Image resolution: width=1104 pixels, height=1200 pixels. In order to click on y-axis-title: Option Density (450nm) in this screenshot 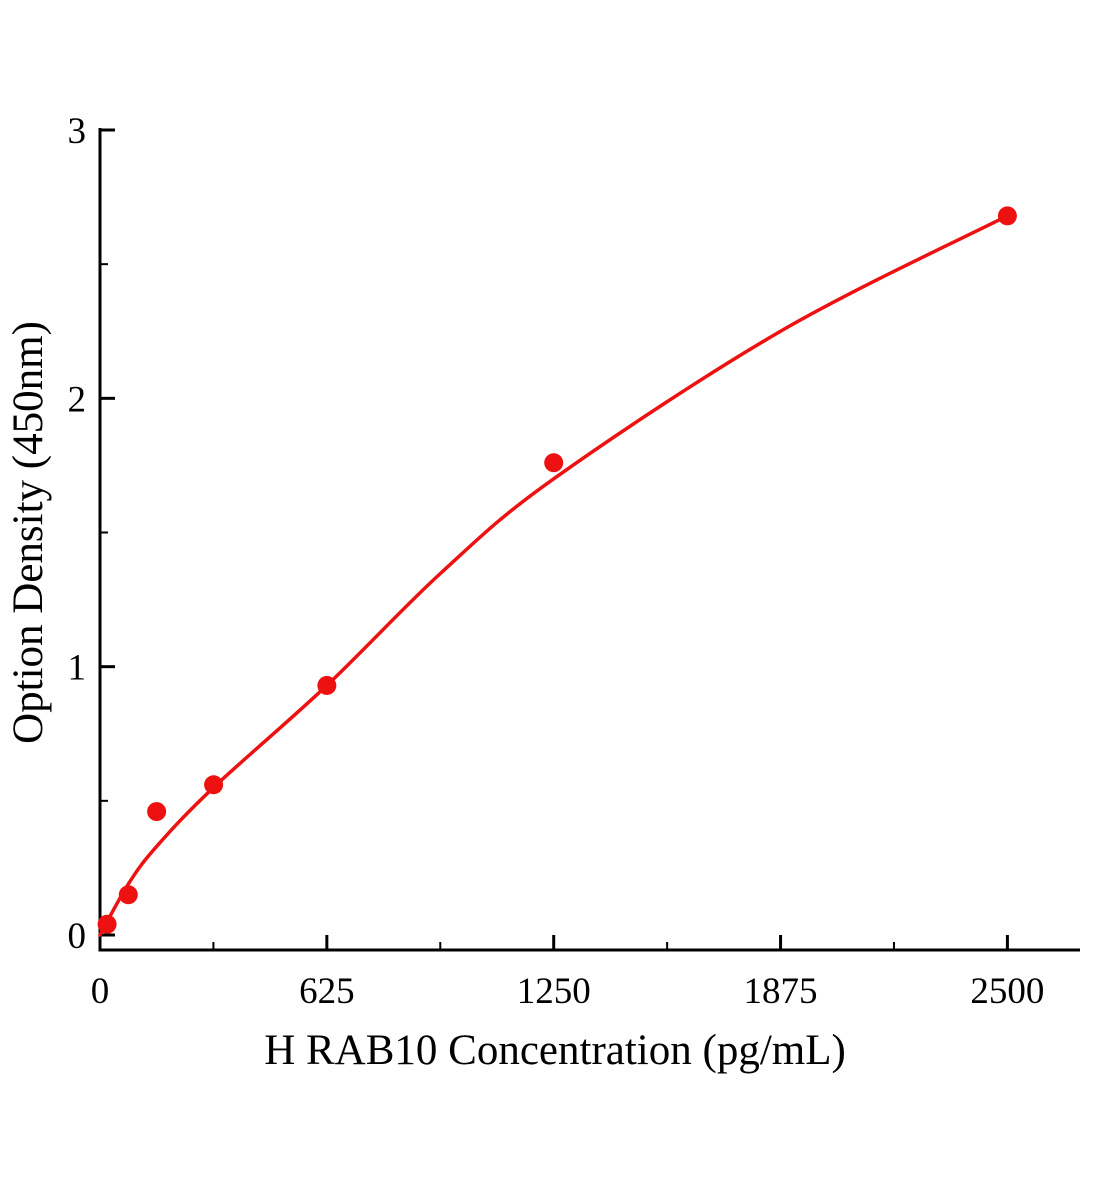, I will do `click(28, 532)`.